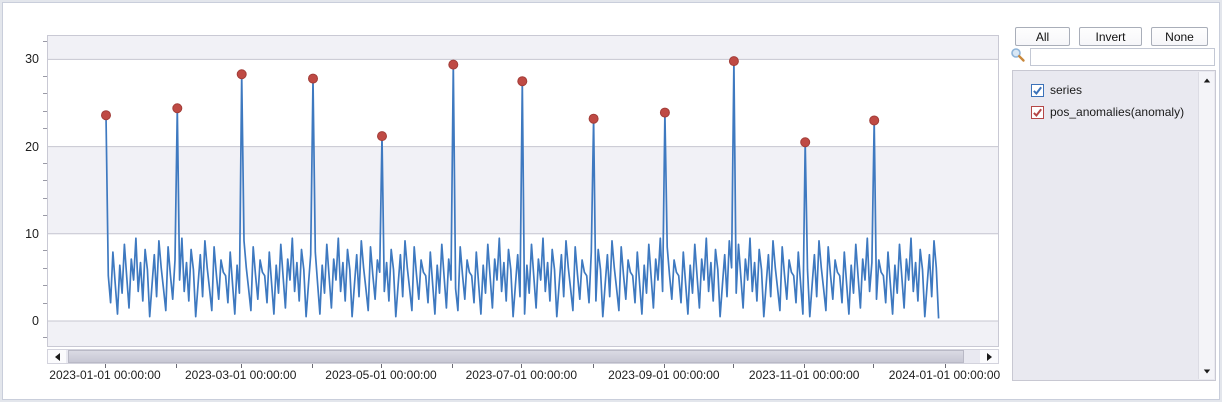 The width and height of the screenshot is (1222, 402). I want to click on scroll-right-icon, so click(989, 356).